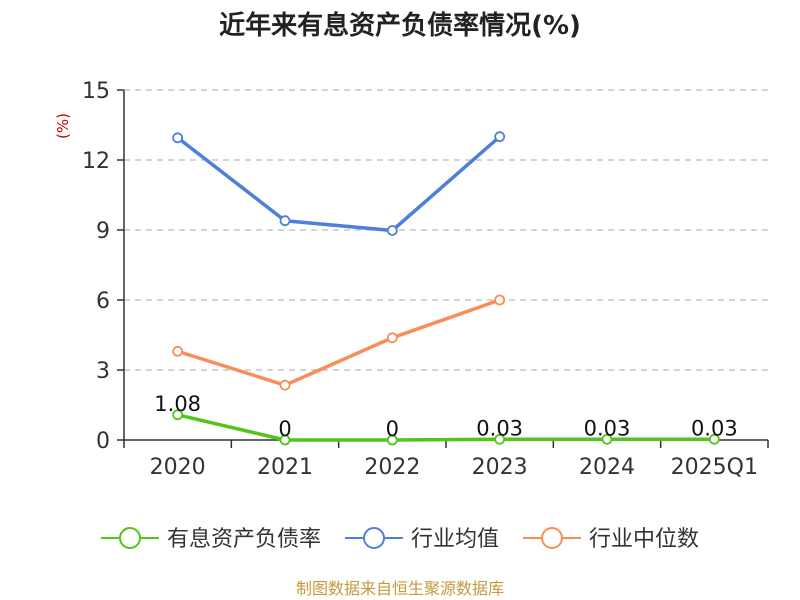  I want to click on legend: 有息资产负债率 行业均值 行业中位数, so click(400, 539).